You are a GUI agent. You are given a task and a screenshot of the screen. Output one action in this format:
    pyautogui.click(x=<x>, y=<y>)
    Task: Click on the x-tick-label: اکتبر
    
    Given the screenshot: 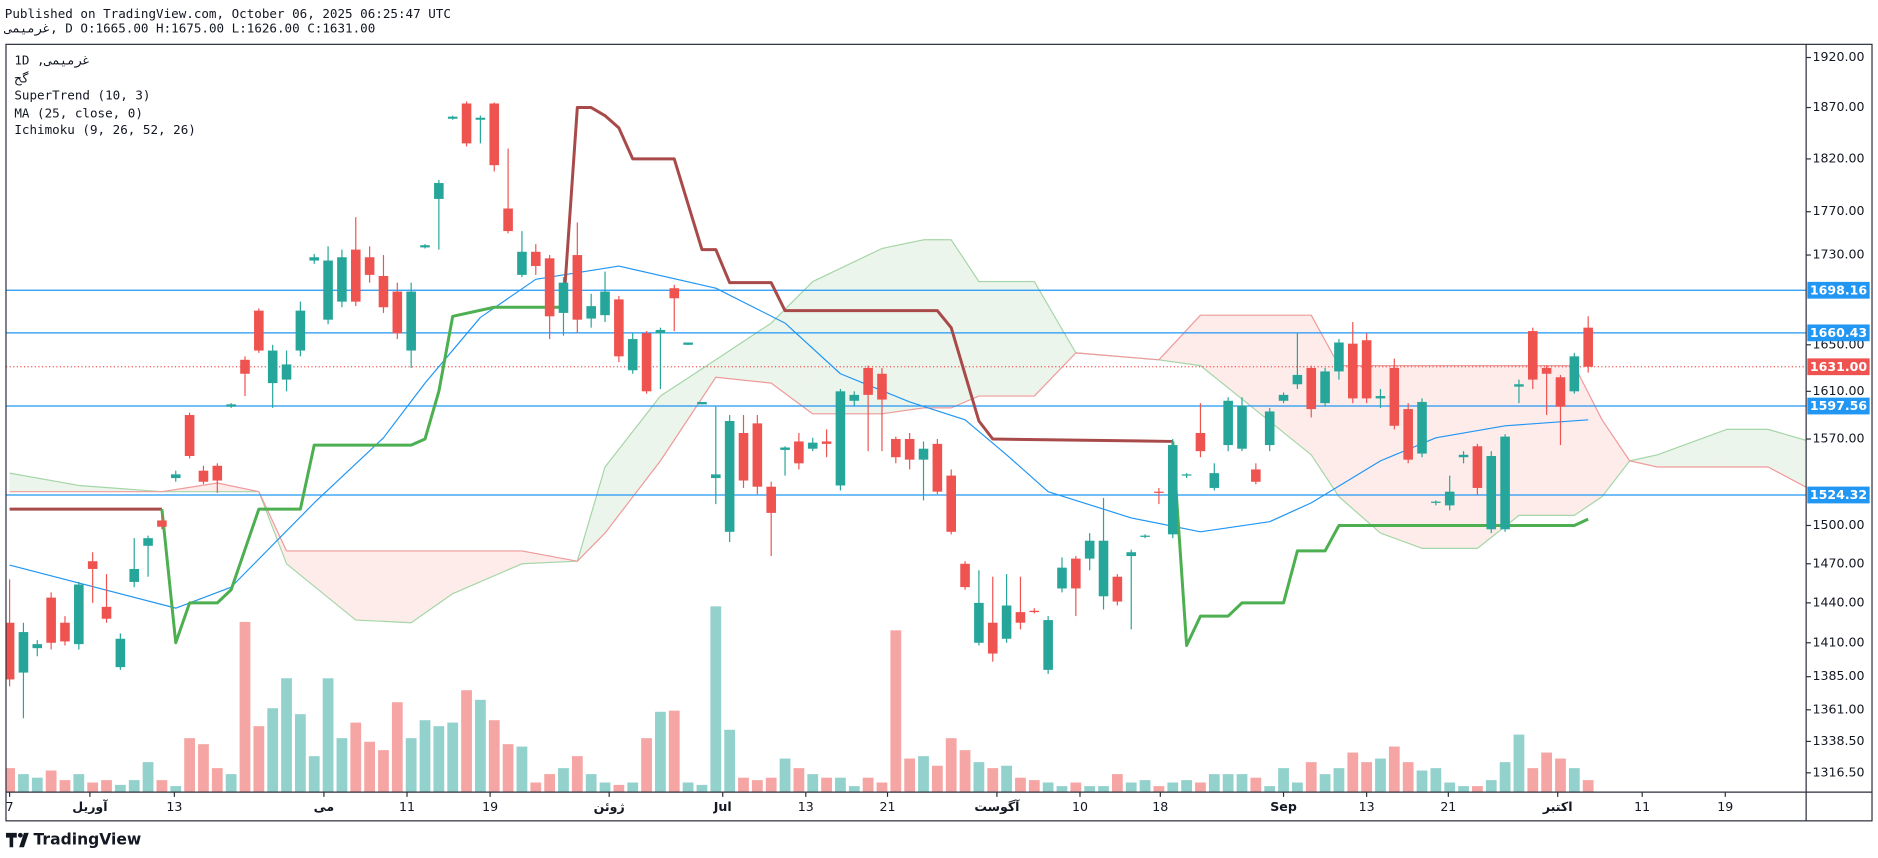 What is the action you would take?
    pyautogui.click(x=1557, y=806)
    